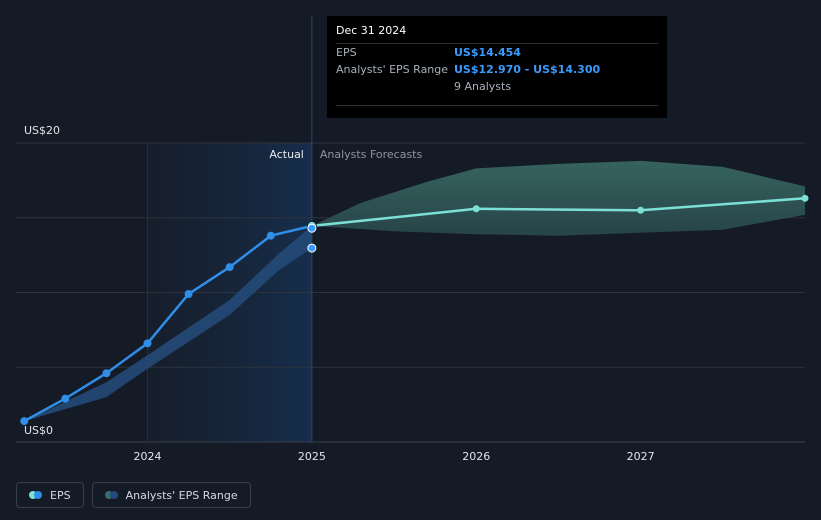  Describe the element at coordinates (148, 456) in the screenshot. I see `x-tick-label: 2024` at that location.